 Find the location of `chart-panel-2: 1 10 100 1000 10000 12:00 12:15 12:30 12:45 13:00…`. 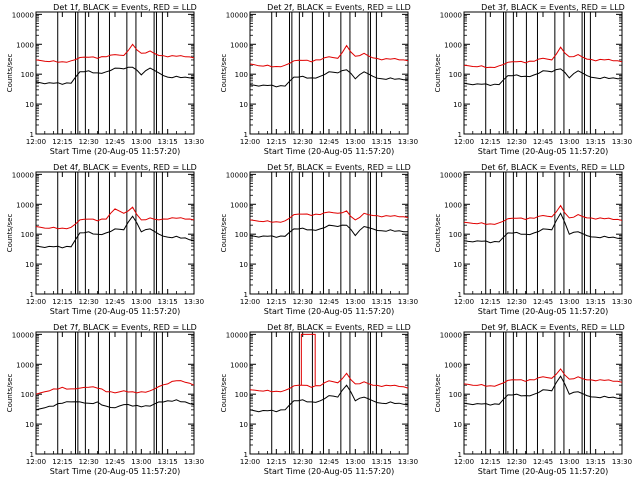

chart-panel-2: 1 10 100 1000 10000 12:00 12:15 12:30 12:45 13:00… is located at coordinates (319, 79).